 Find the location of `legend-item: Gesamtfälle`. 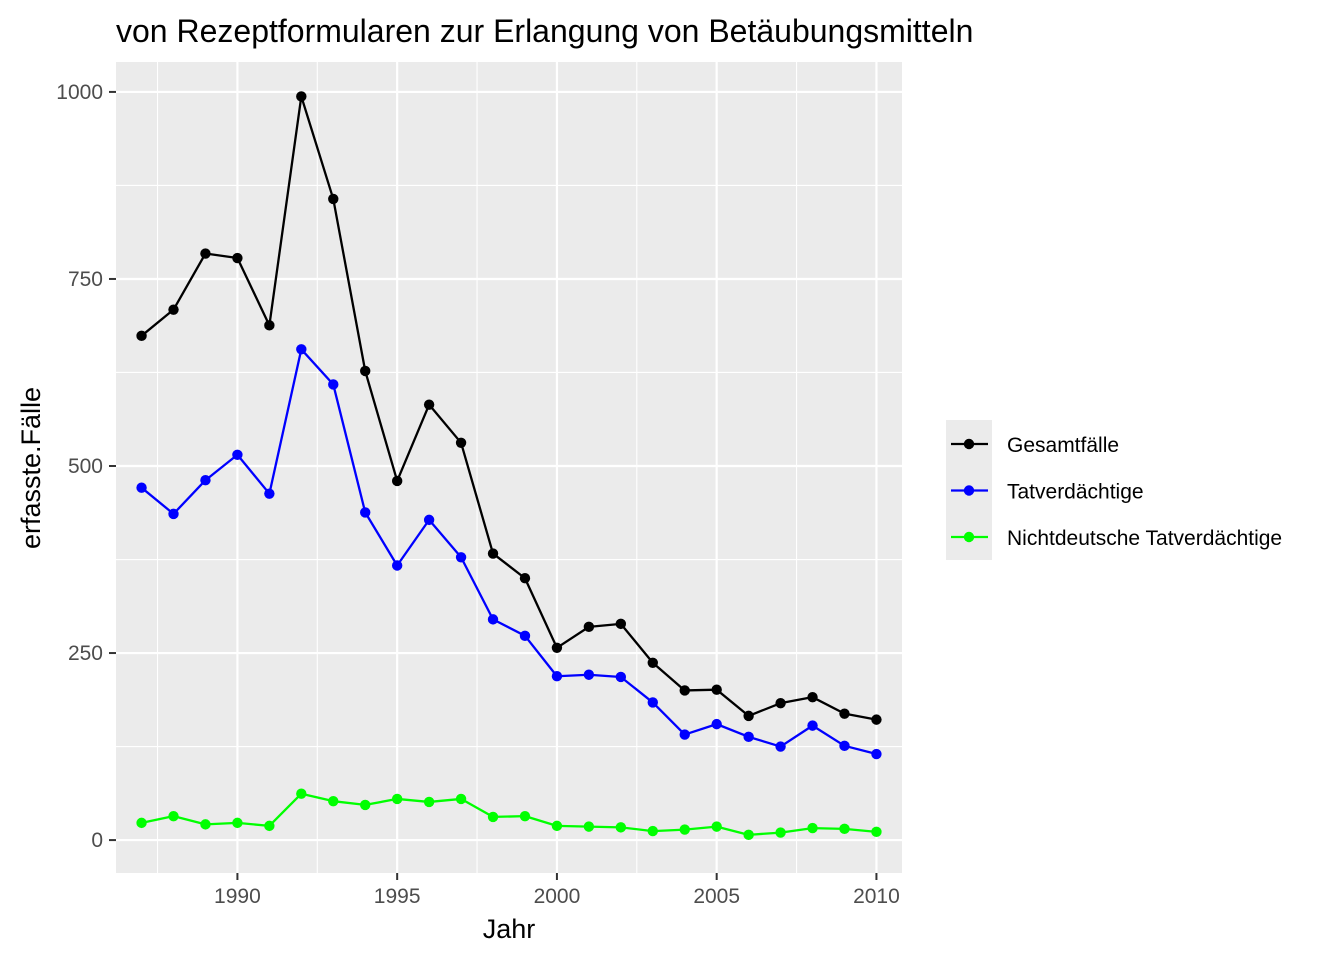

legend-item: Gesamtfälle is located at coordinates (1035, 445).